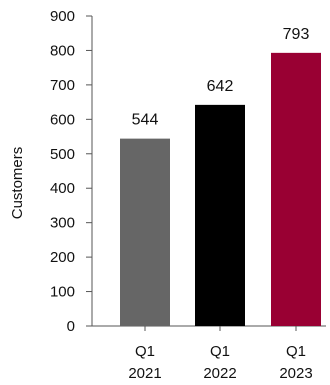 This screenshot has width=330, height=385. I want to click on y-tick-label: 600, so click(62, 119).